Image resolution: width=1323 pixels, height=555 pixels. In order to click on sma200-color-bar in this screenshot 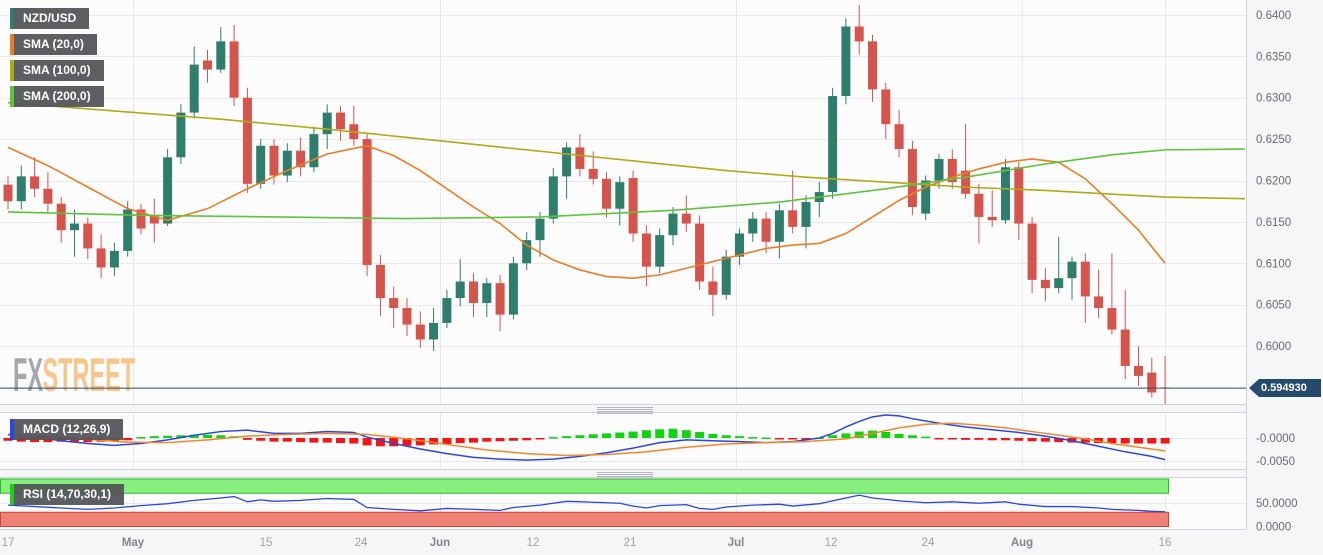, I will do `click(12, 96)`.